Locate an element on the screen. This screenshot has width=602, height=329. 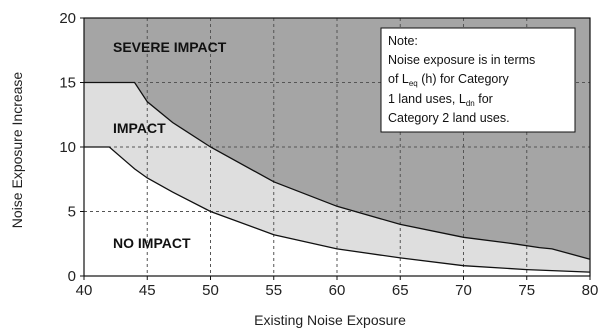
note-line-4-sub: dn is located at coordinates (470, 103).